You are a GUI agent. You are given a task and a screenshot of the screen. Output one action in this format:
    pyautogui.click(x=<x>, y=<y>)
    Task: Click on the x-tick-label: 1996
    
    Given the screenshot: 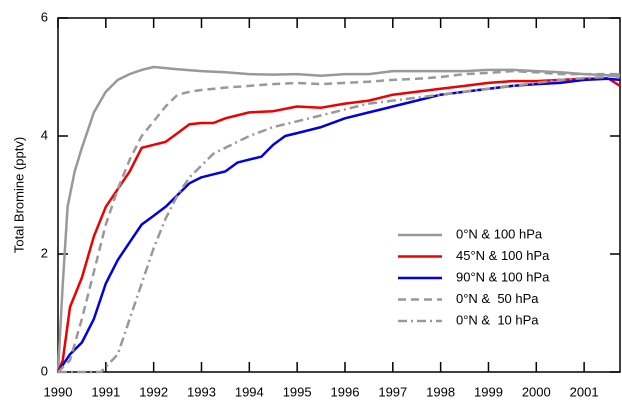 What is the action you would take?
    pyautogui.click(x=345, y=391)
    